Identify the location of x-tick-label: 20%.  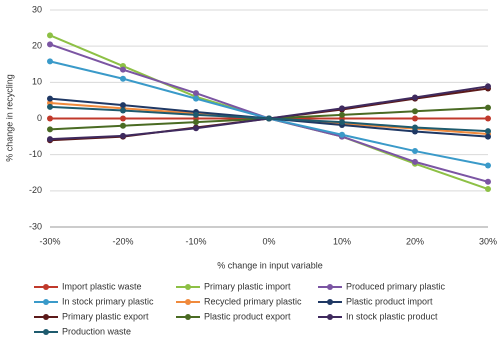
(415, 241).